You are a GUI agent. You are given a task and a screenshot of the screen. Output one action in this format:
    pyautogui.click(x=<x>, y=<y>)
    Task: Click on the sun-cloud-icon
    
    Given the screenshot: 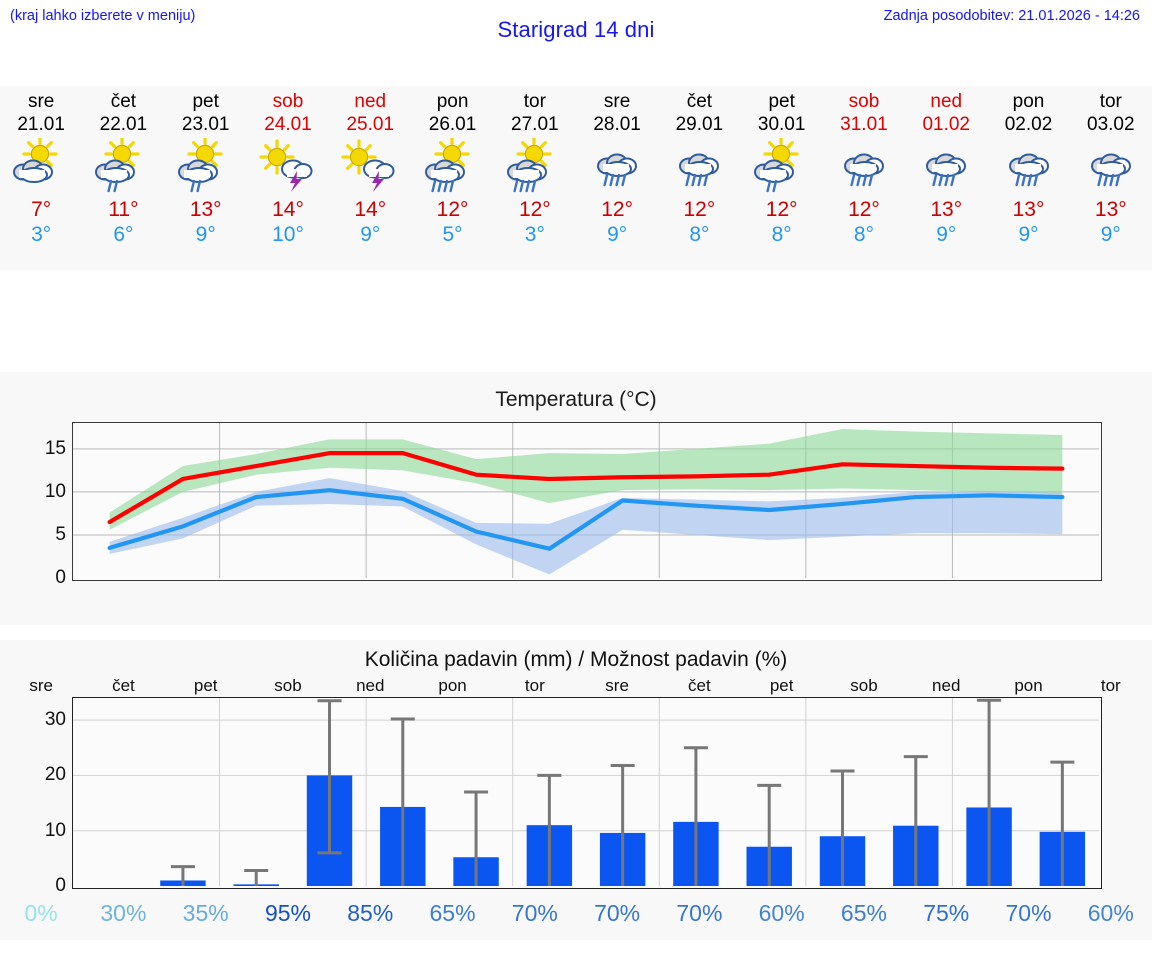 What is the action you would take?
    pyautogui.click(x=41, y=167)
    